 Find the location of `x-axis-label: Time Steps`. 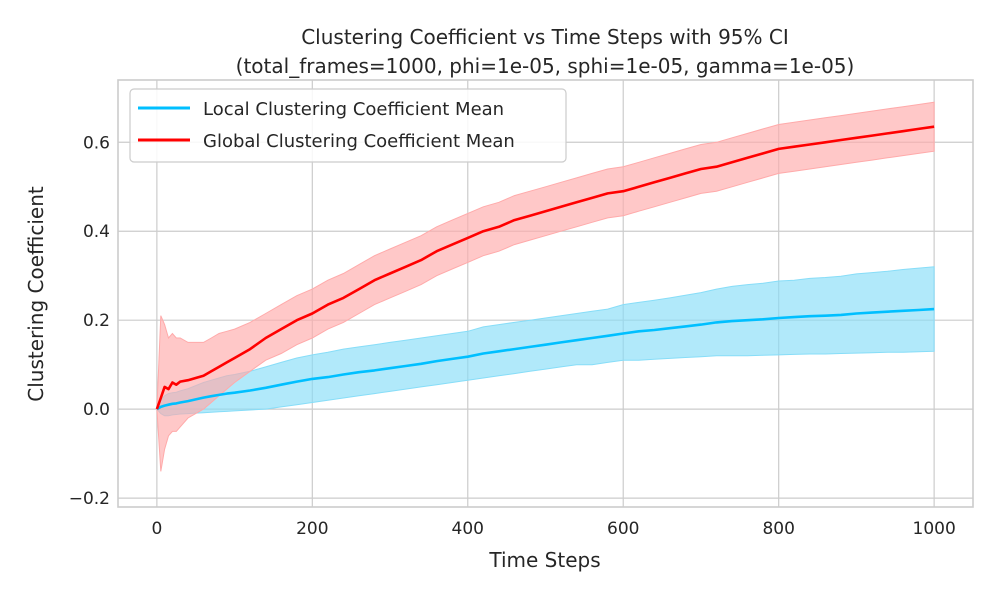

x-axis-label: Time Steps is located at coordinates (544, 560).